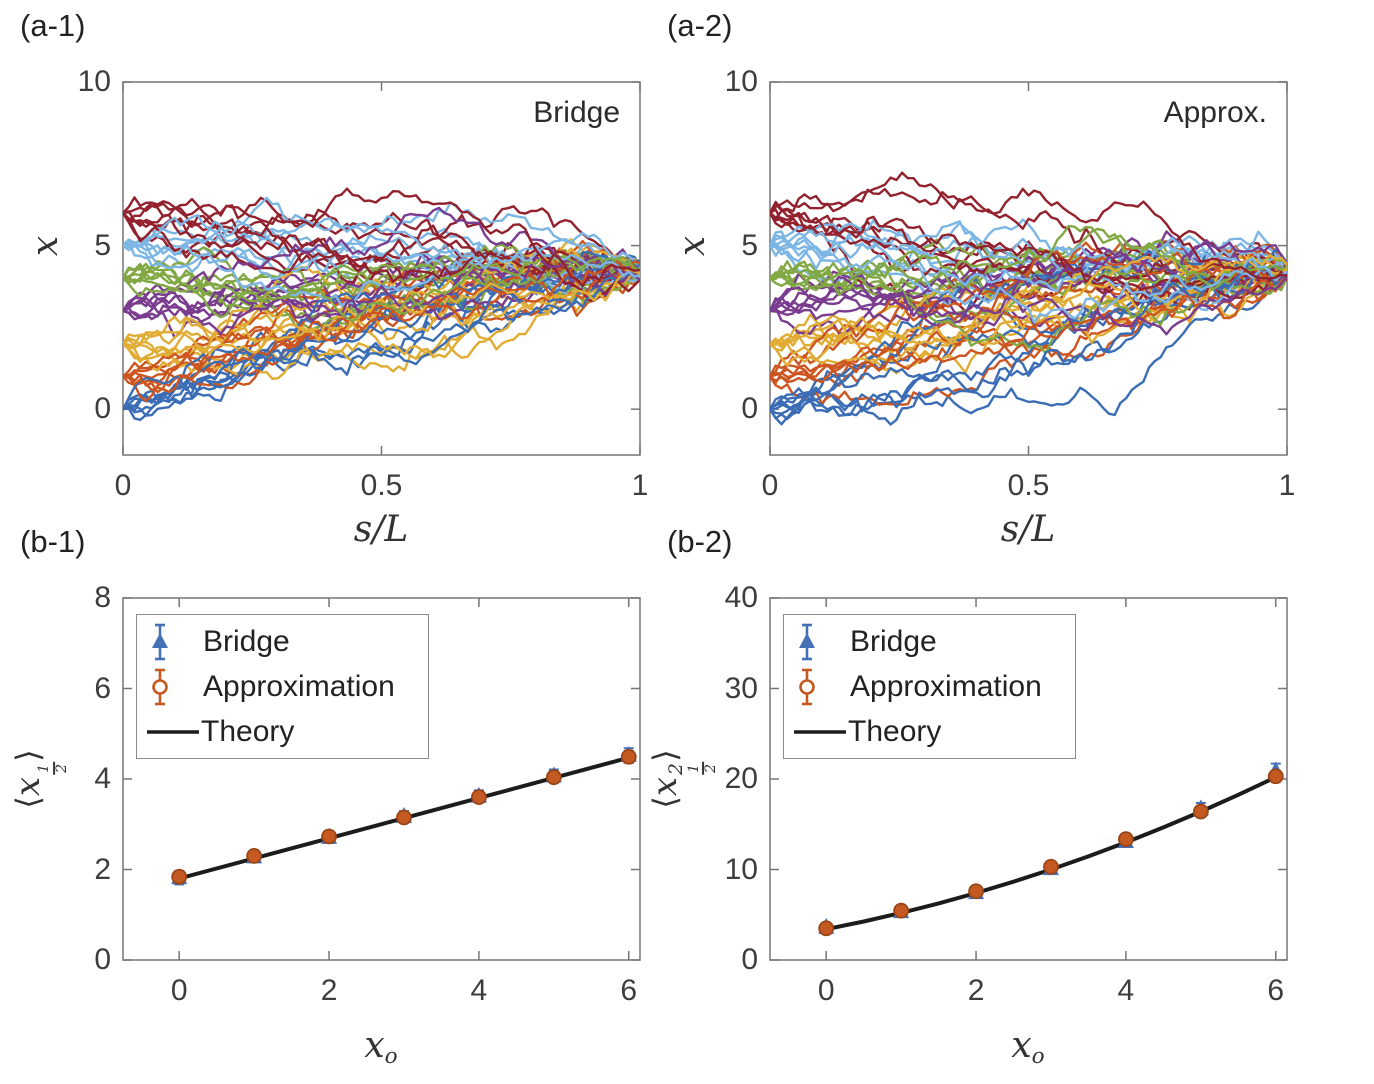  What do you see at coordinates (102, 688) in the screenshot?
I see `y-tick-label: 6` at bounding box center [102, 688].